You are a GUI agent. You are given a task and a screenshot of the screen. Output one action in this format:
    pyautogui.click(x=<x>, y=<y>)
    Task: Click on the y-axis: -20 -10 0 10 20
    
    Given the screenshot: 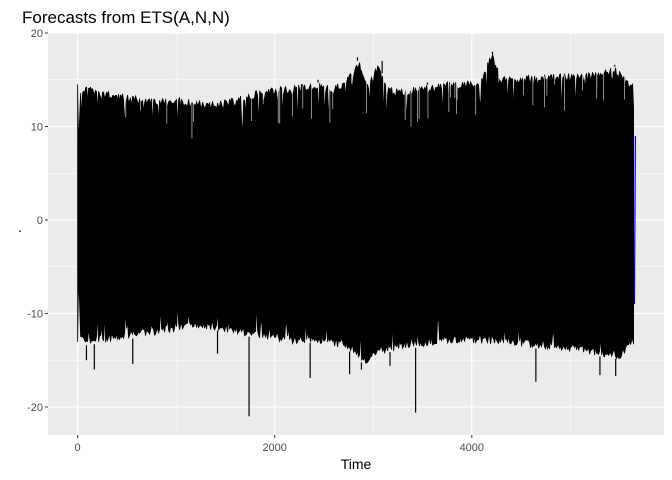 What is the action you would take?
    pyautogui.click(x=37, y=221)
    